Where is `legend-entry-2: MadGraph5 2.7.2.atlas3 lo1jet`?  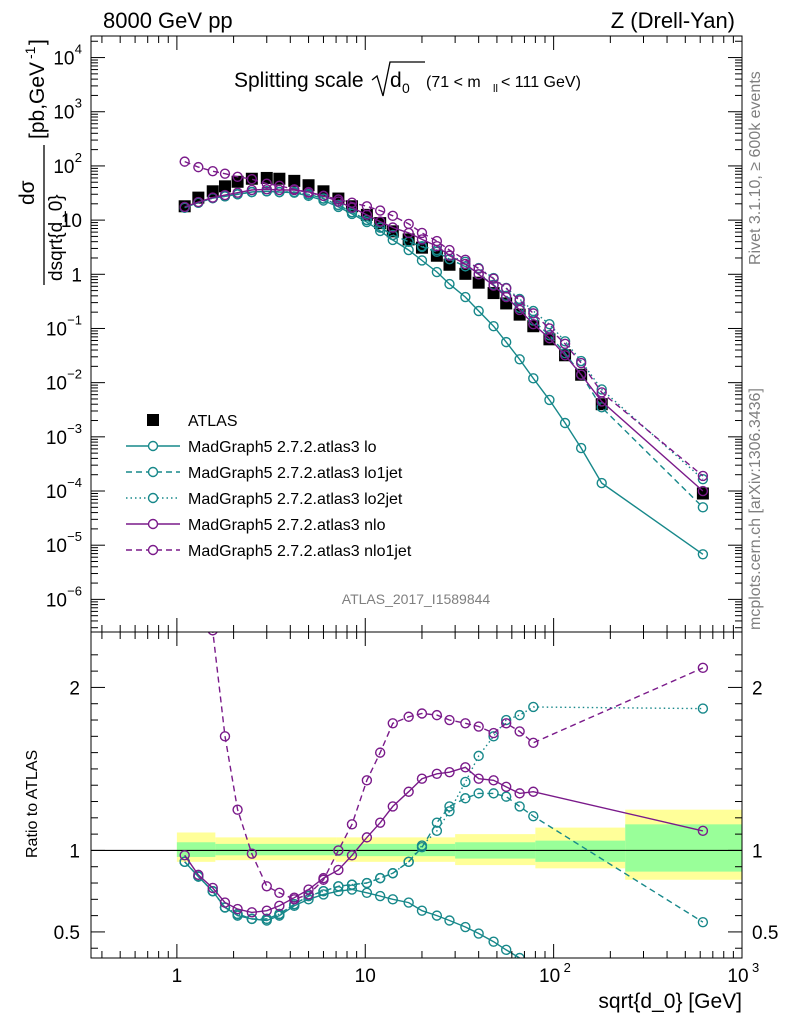 legend-entry-2: MadGraph5 2.7.2.atlas3 lo1jet is located at coordinates (264, 473).